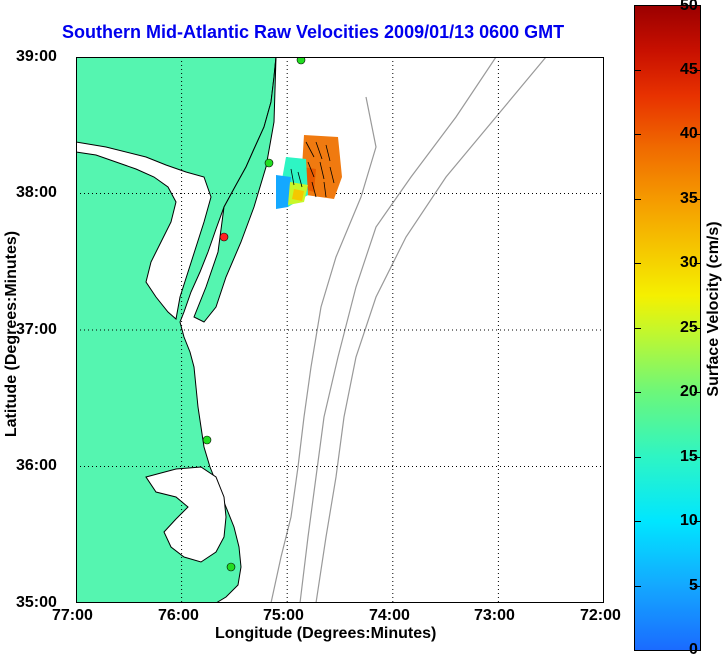 The image size is (724, 659). Describe the element at coordinates (689, 391) in the screenshot. I see `colorbar-tick-label: 20` at that location.